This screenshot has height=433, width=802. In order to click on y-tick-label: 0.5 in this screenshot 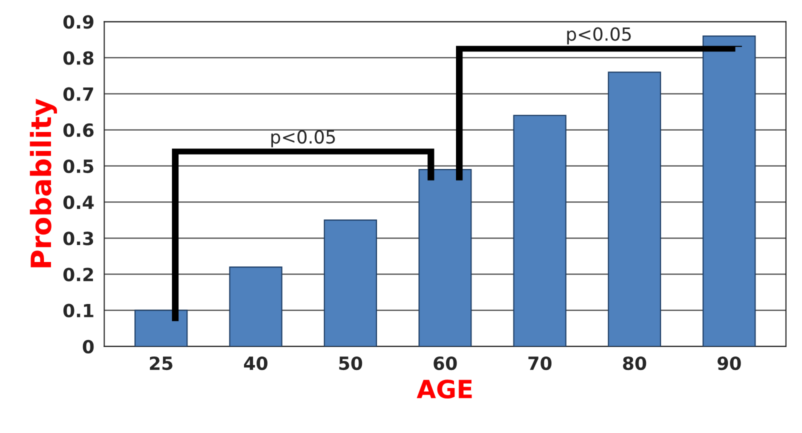, I will do `click(78, 166)`.